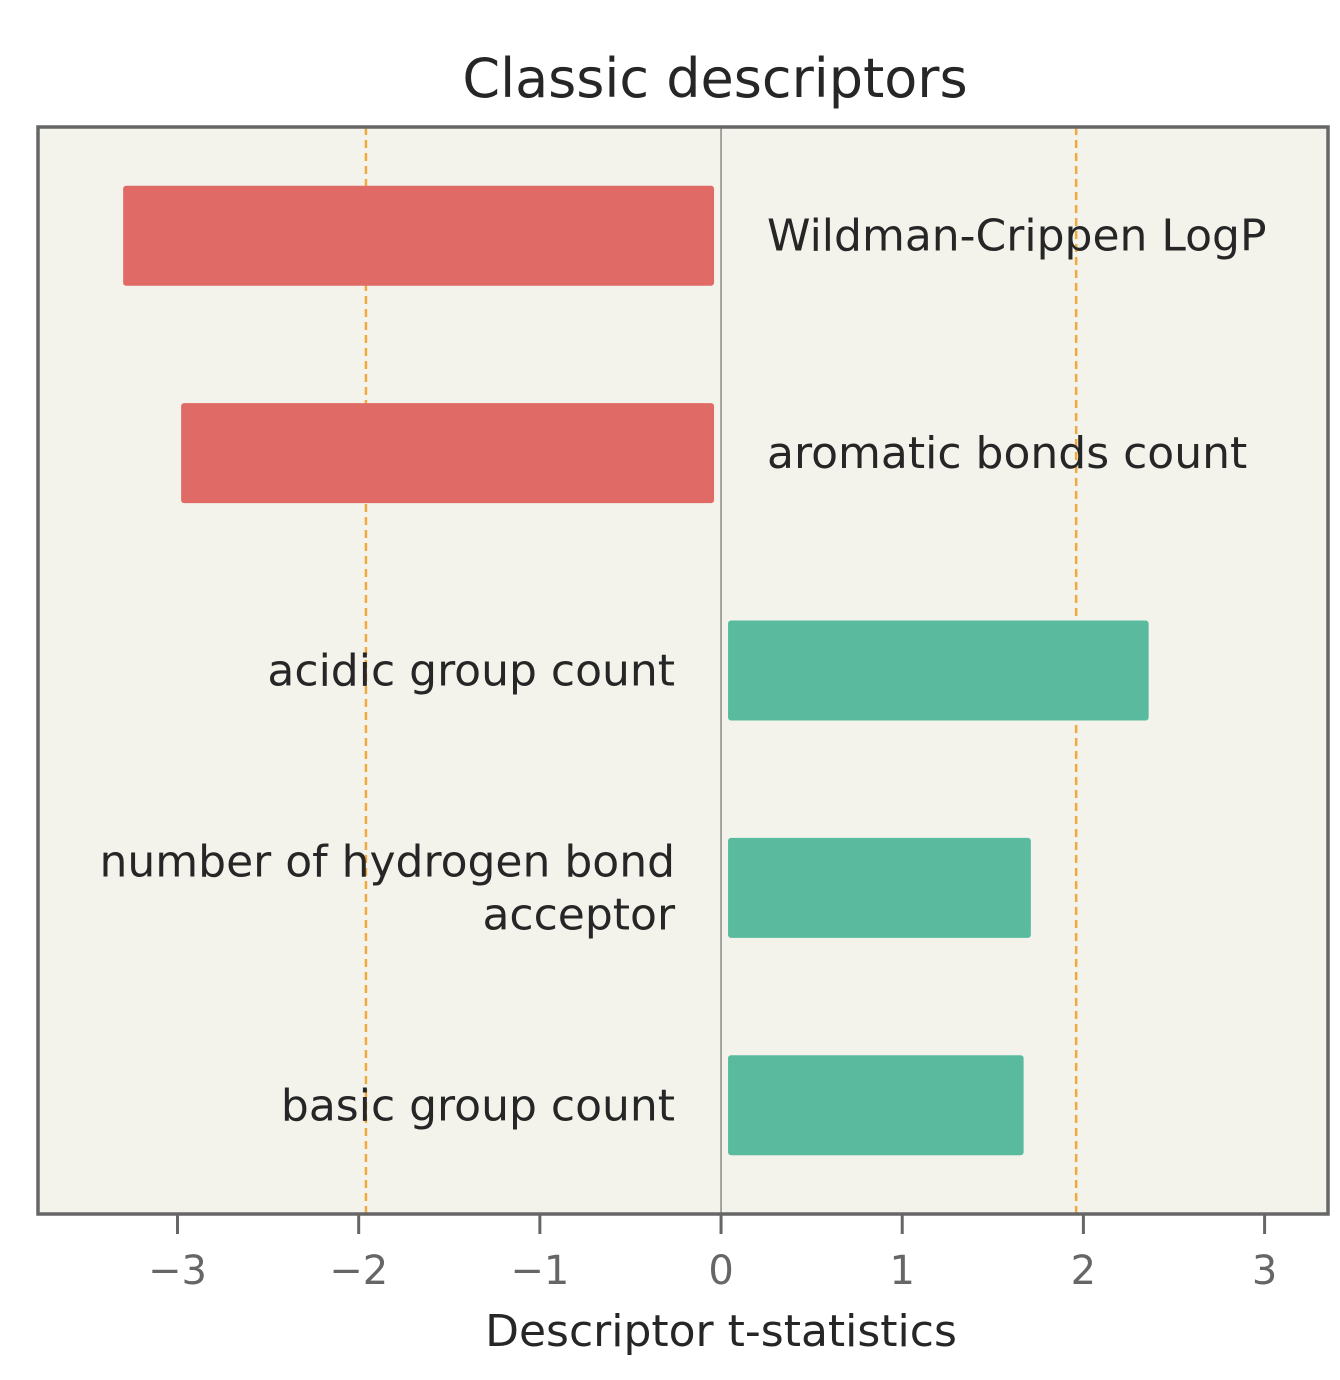 This screenshot has width=1340, height=1380. What do you see at coordinates (388, 888) in the screenshot?
I see `bar-label: number of hydrogen bond acceptor` at bounding box center [388, 888].